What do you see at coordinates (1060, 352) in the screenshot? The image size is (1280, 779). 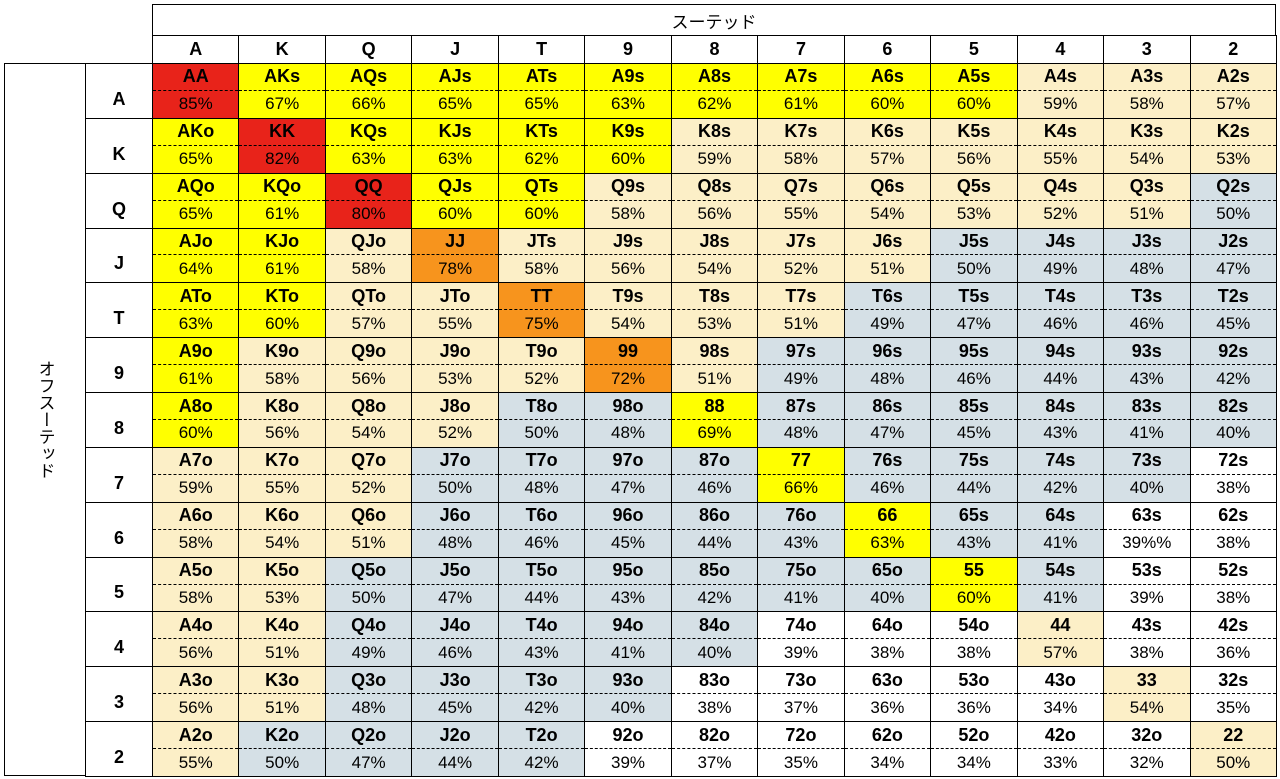 I see `hand-name: 94s` at bounding box center [1060, 352].